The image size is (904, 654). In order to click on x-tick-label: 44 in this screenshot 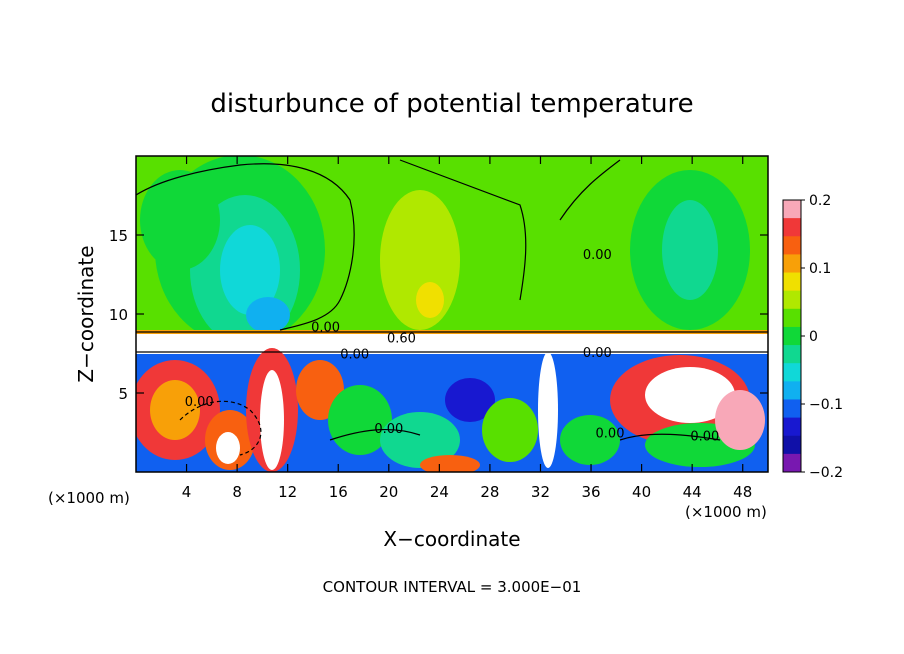, I will do `click(692, 492)`.